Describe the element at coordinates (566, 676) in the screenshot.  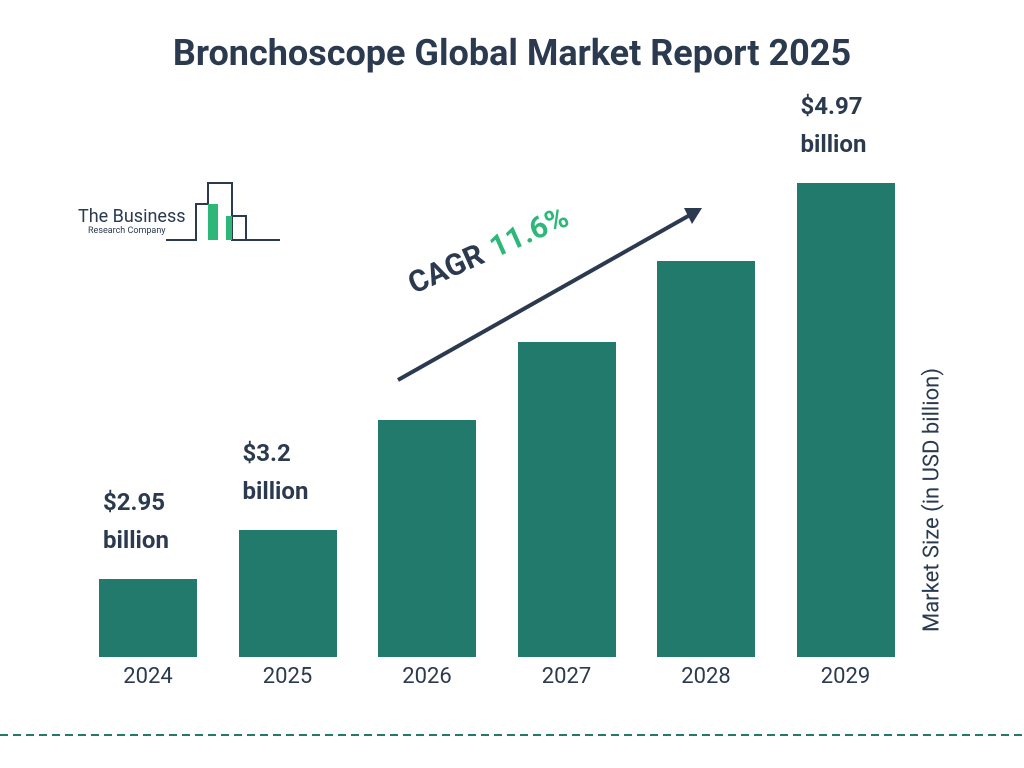
I see `x-tick-label: 2027` at that location.